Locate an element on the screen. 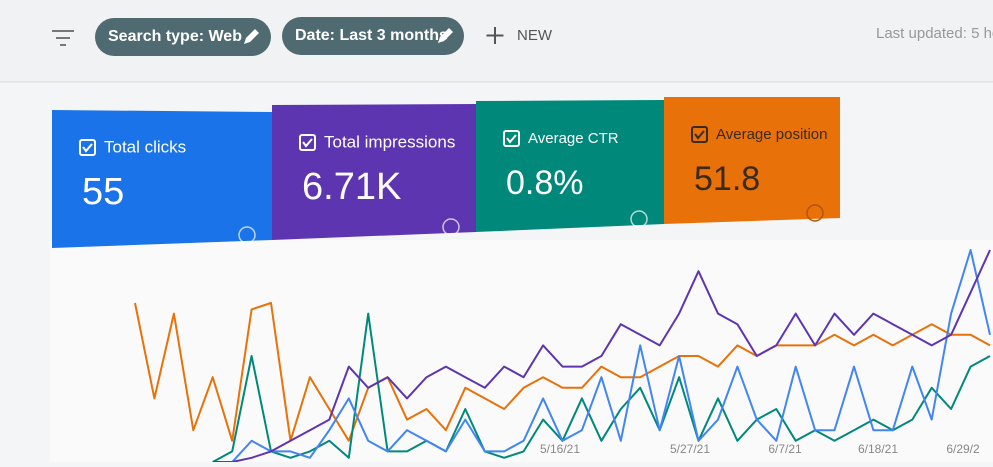  metric-label: Total clicks is located at coordinates (145, 146).